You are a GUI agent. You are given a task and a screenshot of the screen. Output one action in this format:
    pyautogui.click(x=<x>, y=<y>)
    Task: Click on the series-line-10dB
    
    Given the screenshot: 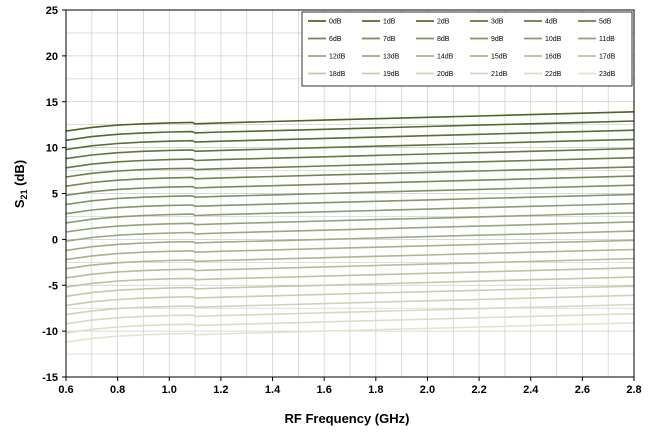 What is the action you would take?
    pyautogui.click(x=350, y=213)
    